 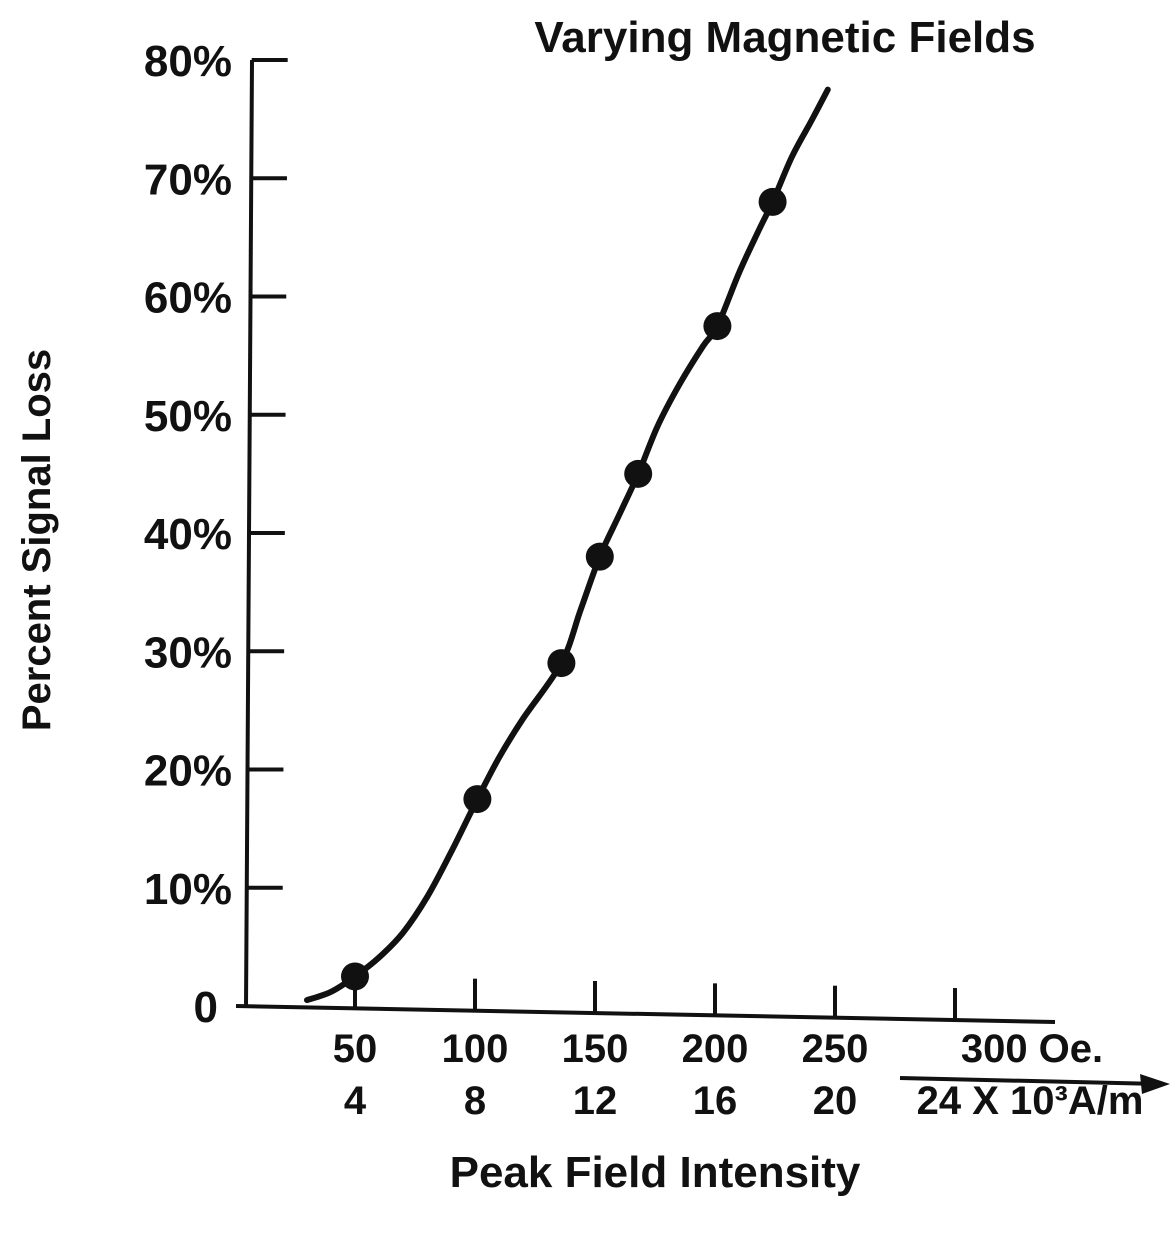 What do you see at coordinates (37, 540) in the screenshot?
I see `y-axis-label: Percent Signal Loss` at bounding box center [37, 540].